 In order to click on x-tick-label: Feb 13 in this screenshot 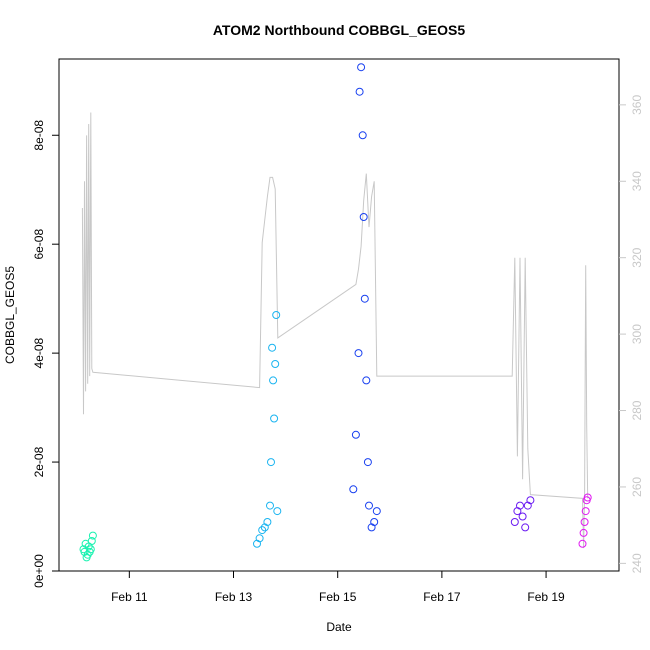, I will do `click(234, 597)`.